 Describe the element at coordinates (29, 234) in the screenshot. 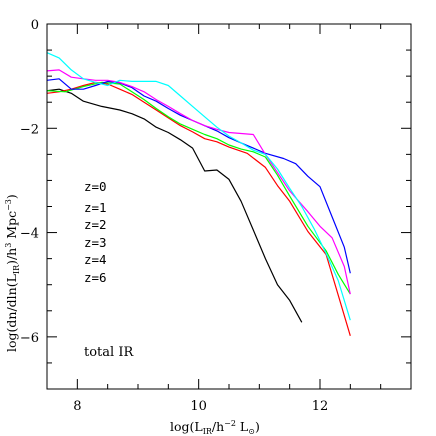

I see `y-tick-label: −4` at that location.